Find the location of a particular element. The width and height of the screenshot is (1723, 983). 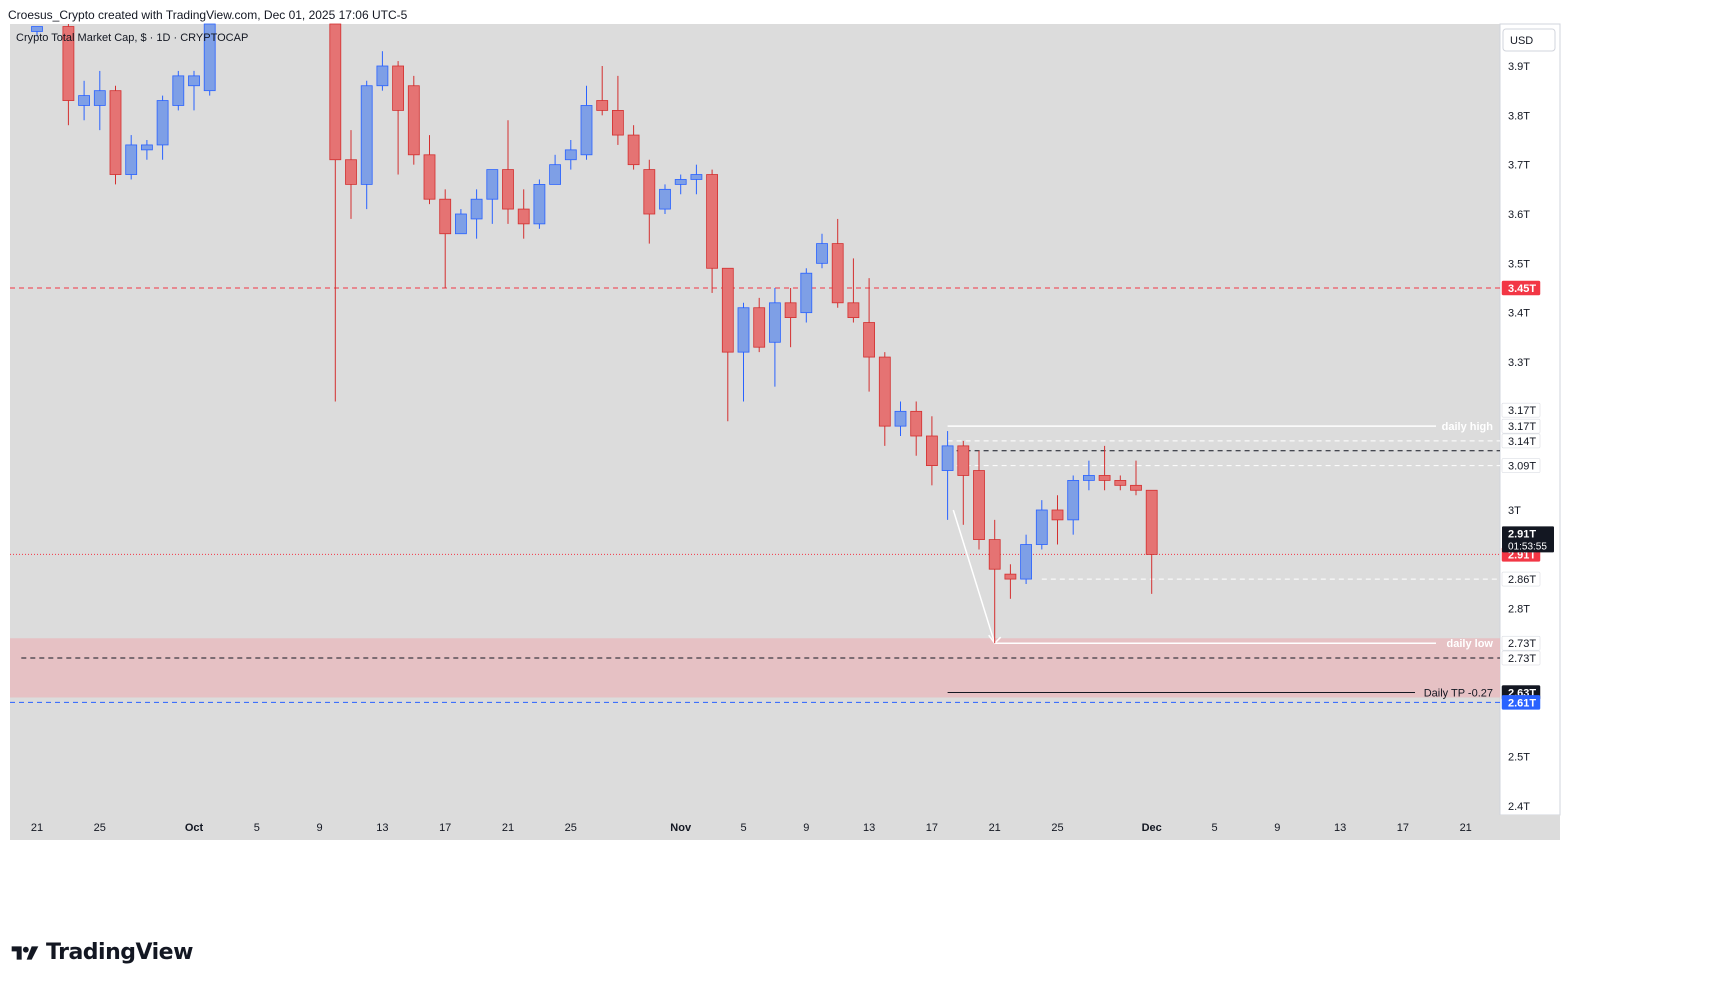

x-tick-label-1: 25 is located at coordinates (100, 828).